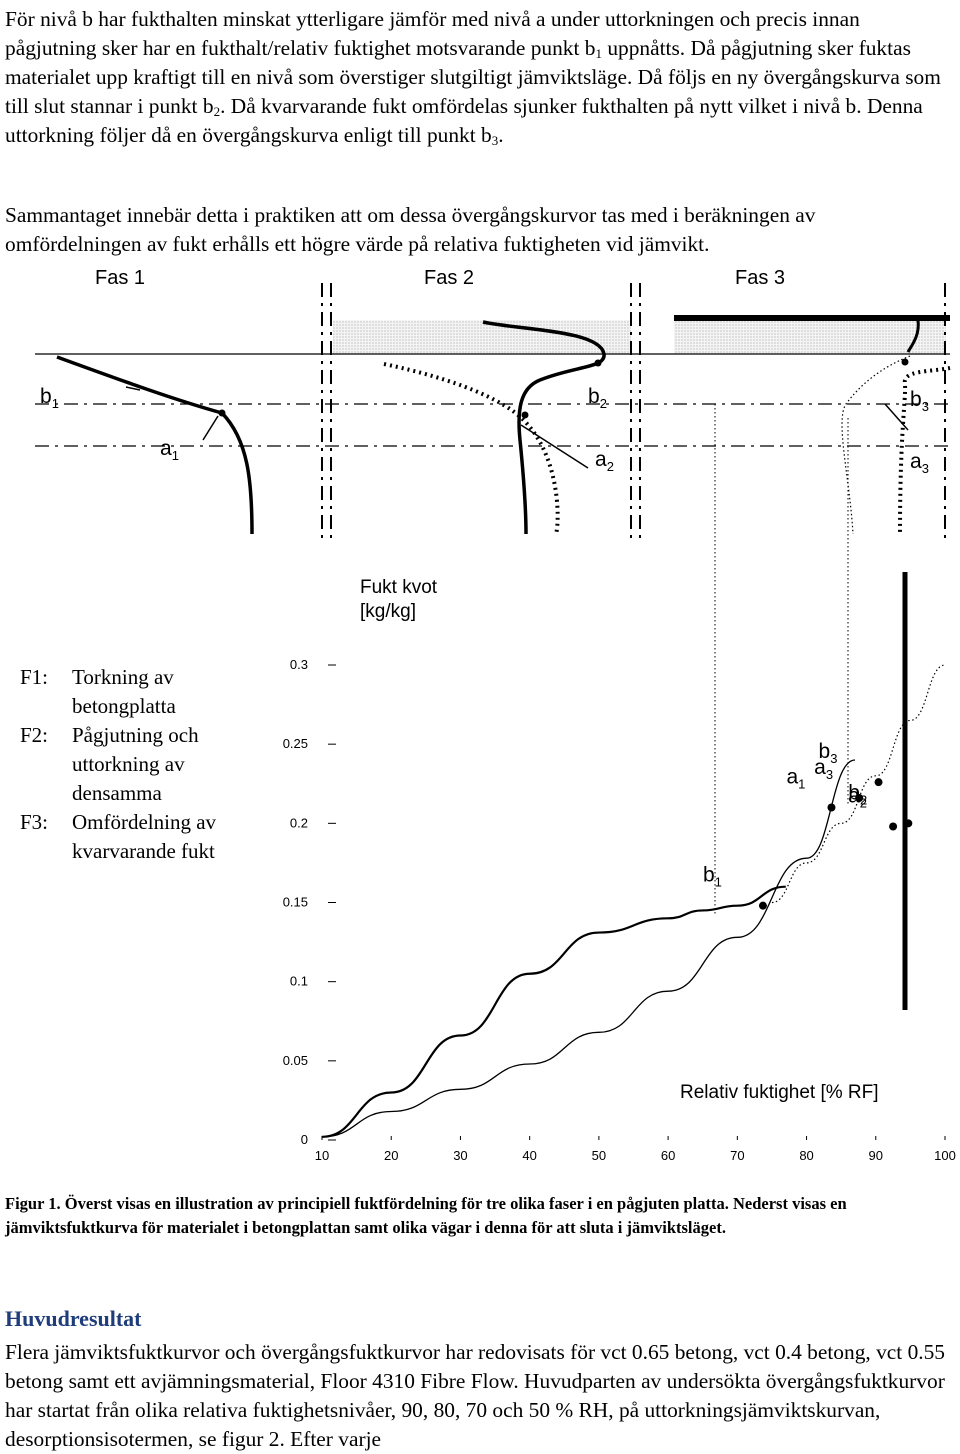  What do you see at coordinates (604, 461) in the screenshot?
I see `point-label-a2: a2` at bounding box center [604, 461].